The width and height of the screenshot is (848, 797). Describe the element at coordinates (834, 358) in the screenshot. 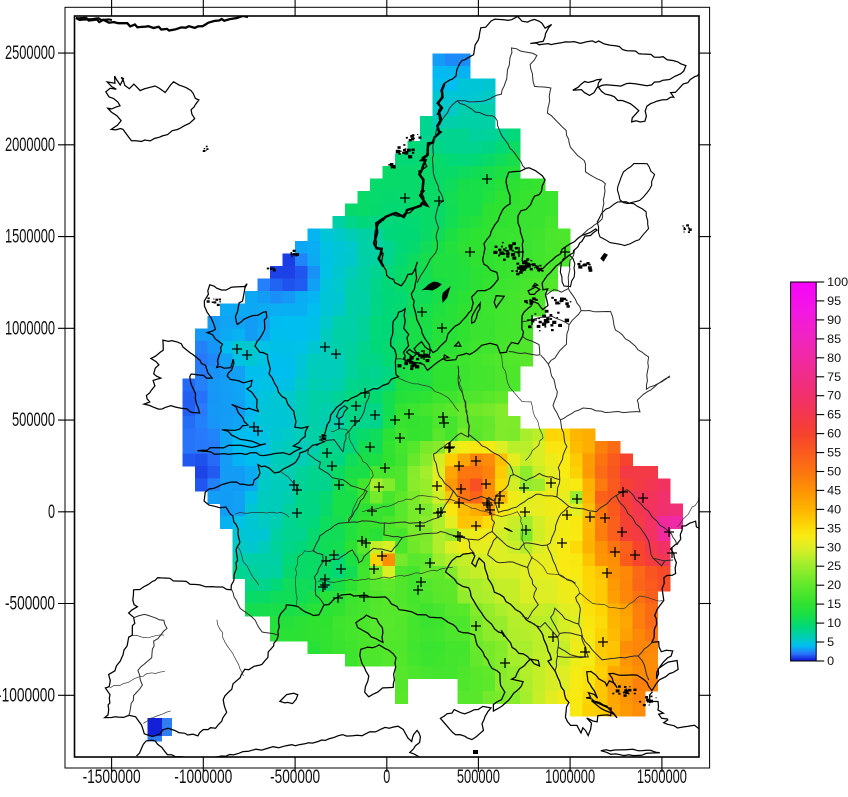

I see `svg-text: 80` at that location.